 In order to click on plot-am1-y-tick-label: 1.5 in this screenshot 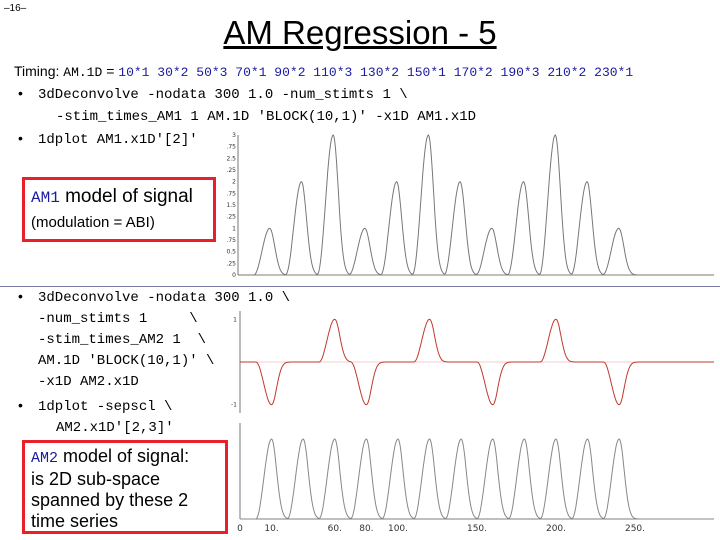, I will do `click(231, 205)`.